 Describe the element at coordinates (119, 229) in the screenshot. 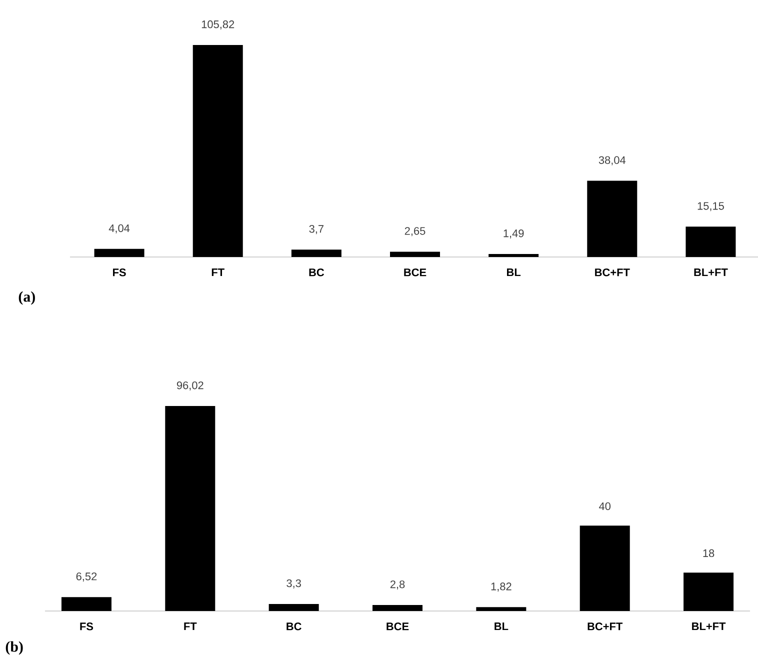

I see `data-label: 4,04` at that location.